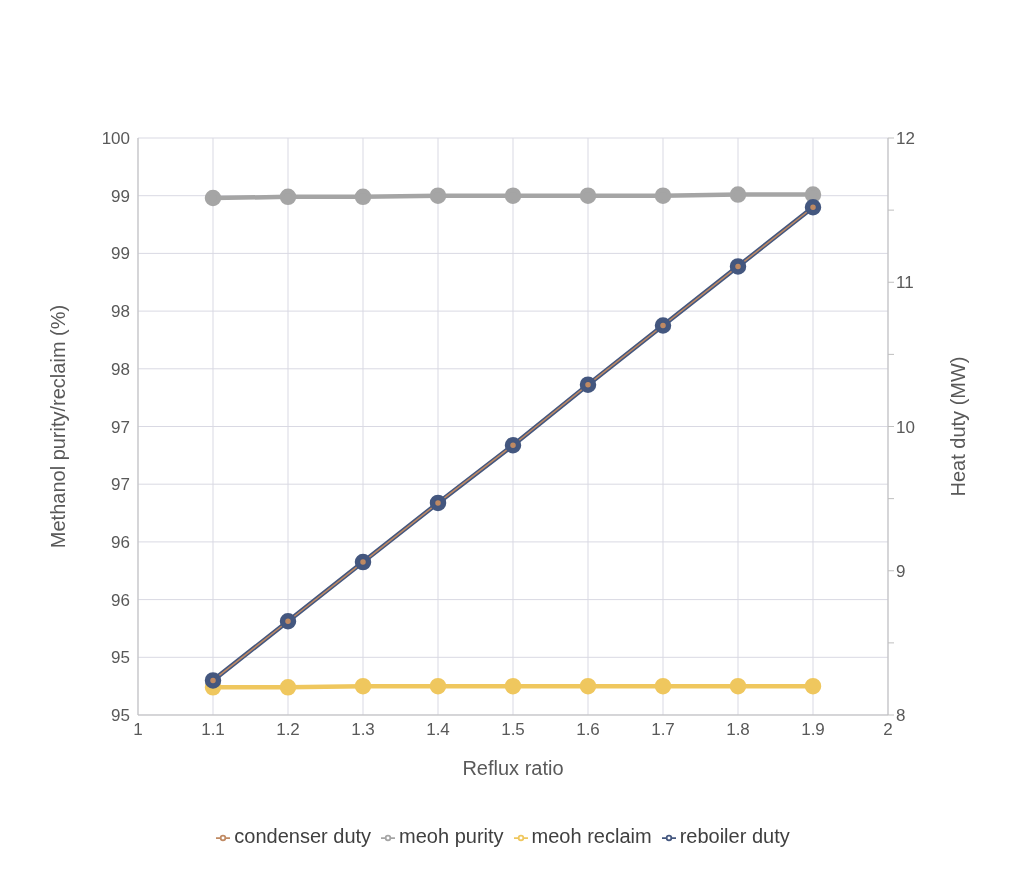  I want to click on y2-tick-label: 12, so click(905, 139).